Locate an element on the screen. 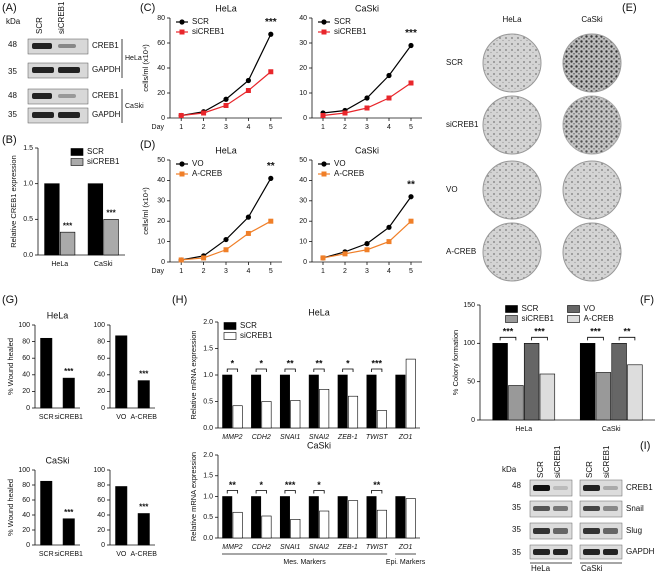  y-tick-label: 80 is located at coordinates (26, 341).